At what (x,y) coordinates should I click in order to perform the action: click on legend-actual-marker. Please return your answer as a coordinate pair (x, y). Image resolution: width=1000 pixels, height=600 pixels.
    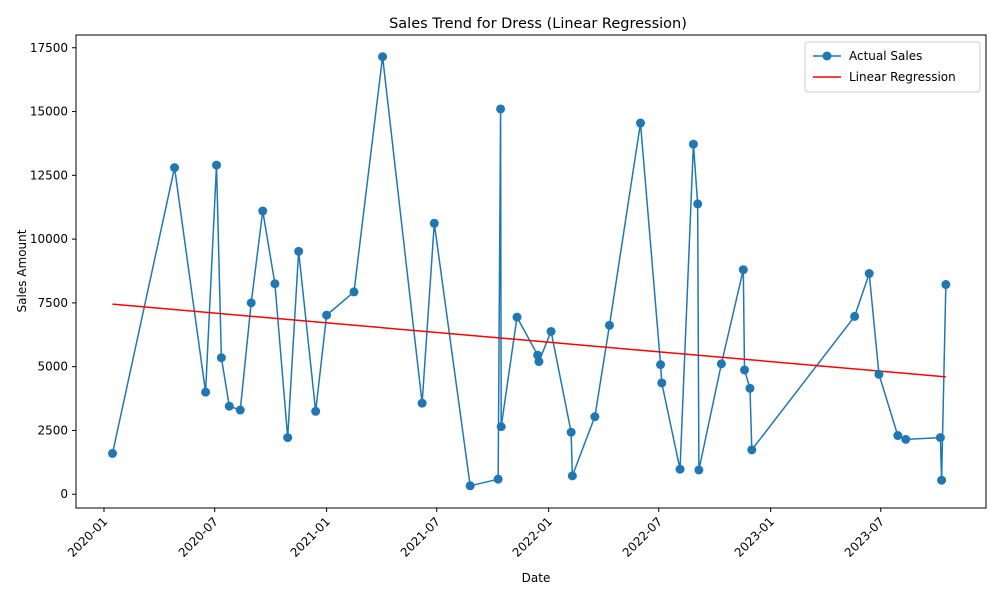
    Looking at the image, I should click on (827, 56).